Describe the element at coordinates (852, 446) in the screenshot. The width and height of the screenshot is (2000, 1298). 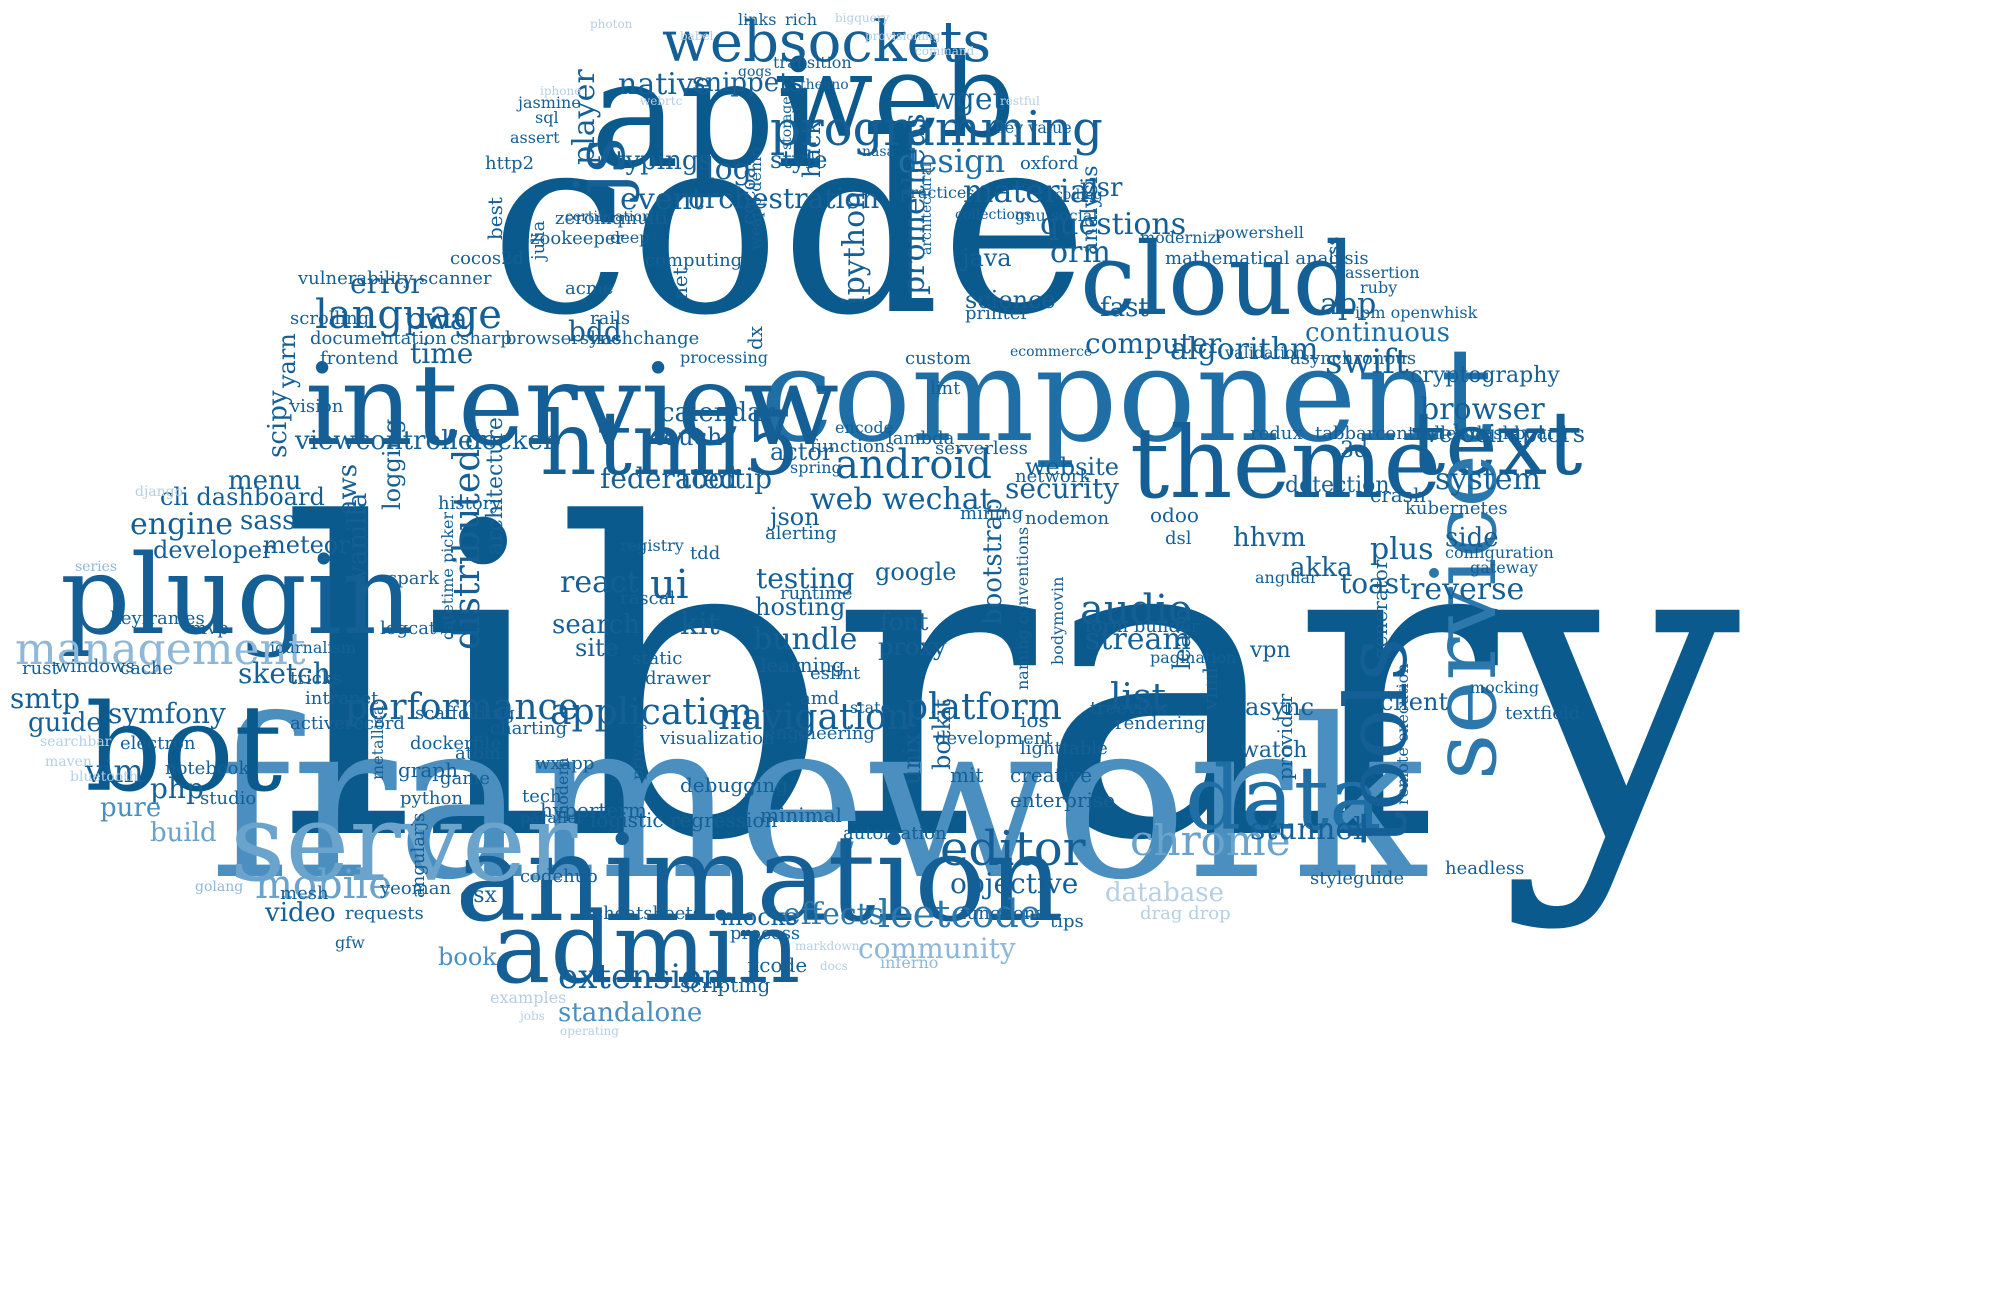
I see `word-functions: functions` at that location.